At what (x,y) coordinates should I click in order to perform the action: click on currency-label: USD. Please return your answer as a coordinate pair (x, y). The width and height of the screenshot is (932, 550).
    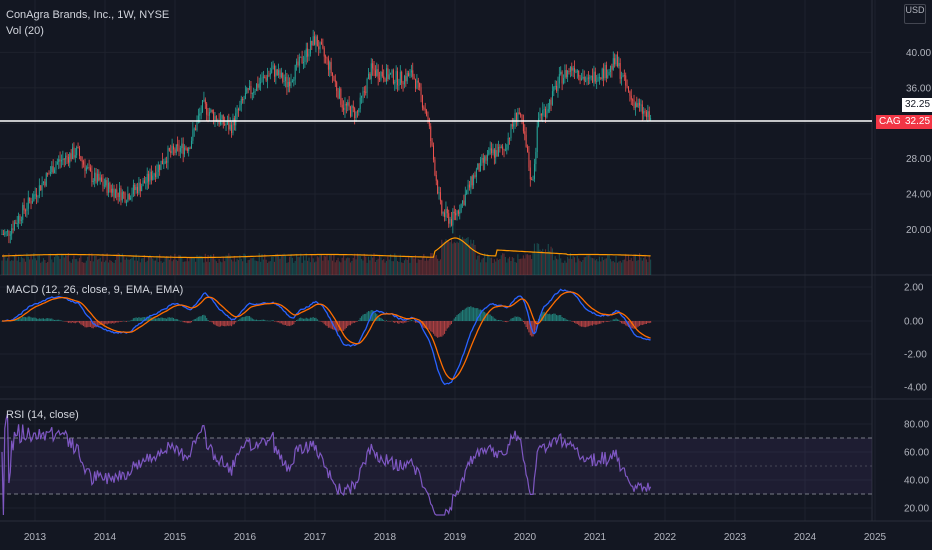
    Looking at the image, I should click on (915, 10).